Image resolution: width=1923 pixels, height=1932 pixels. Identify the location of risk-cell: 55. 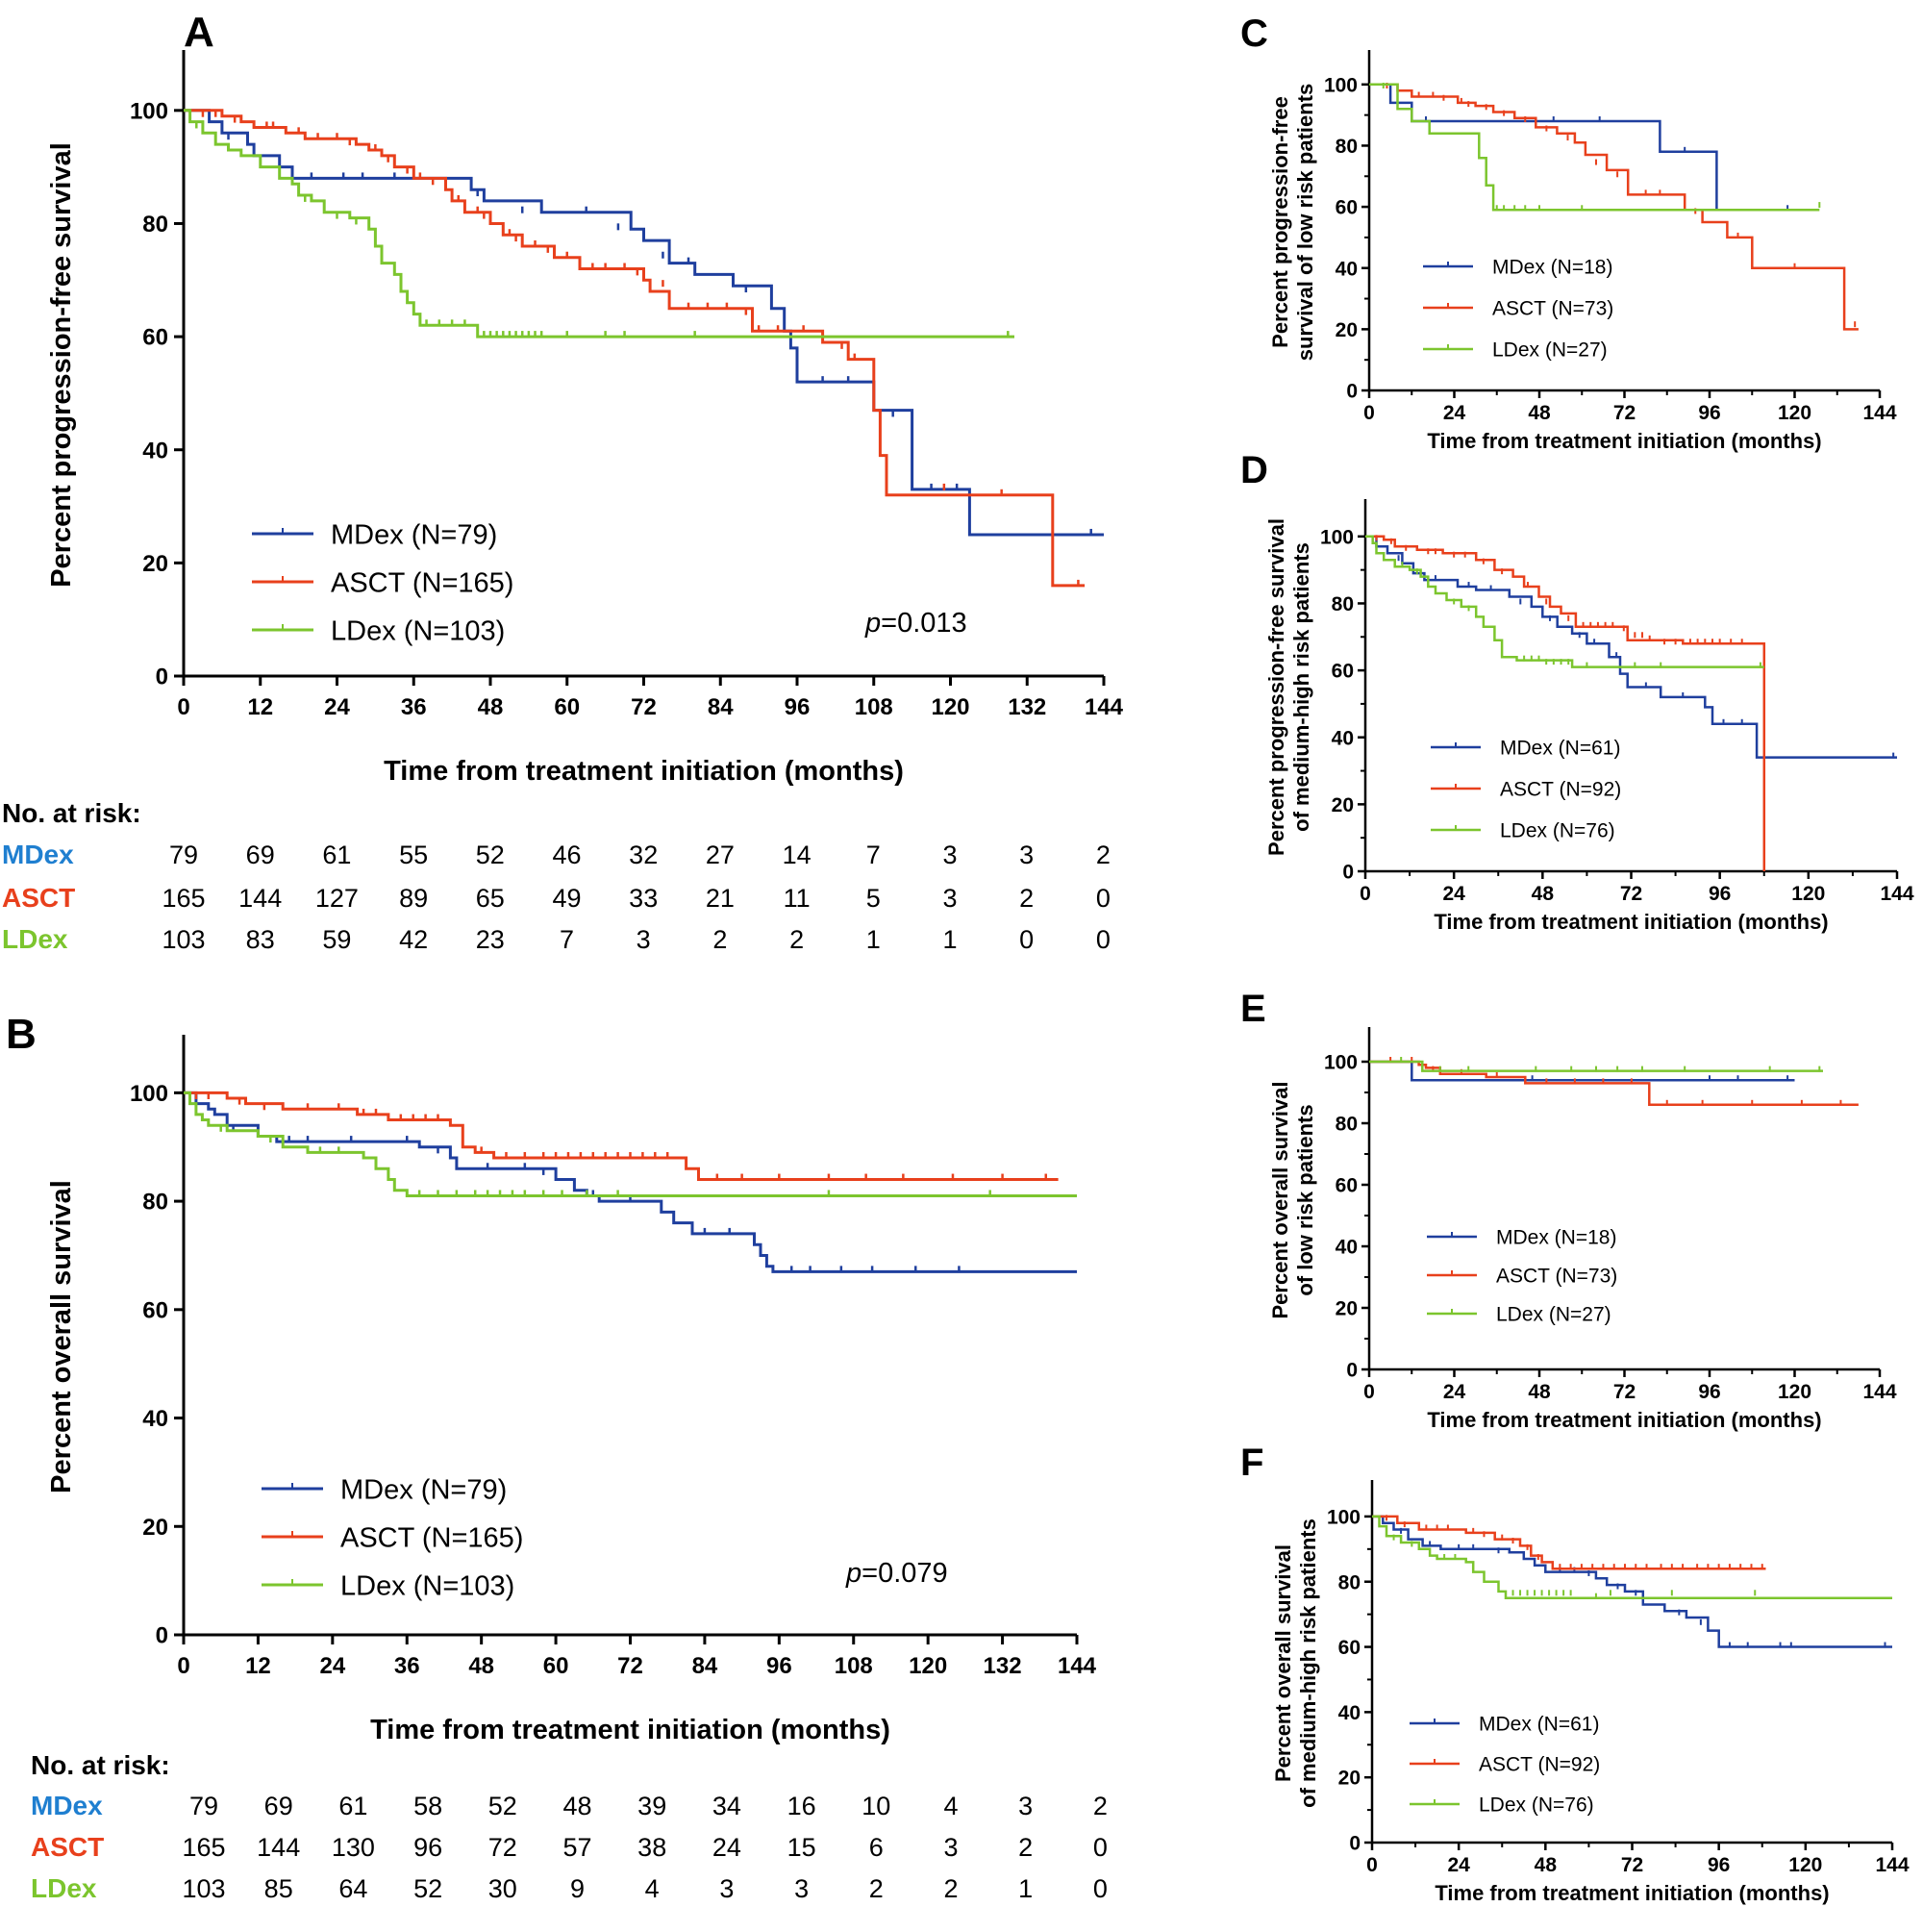
(413, 855).